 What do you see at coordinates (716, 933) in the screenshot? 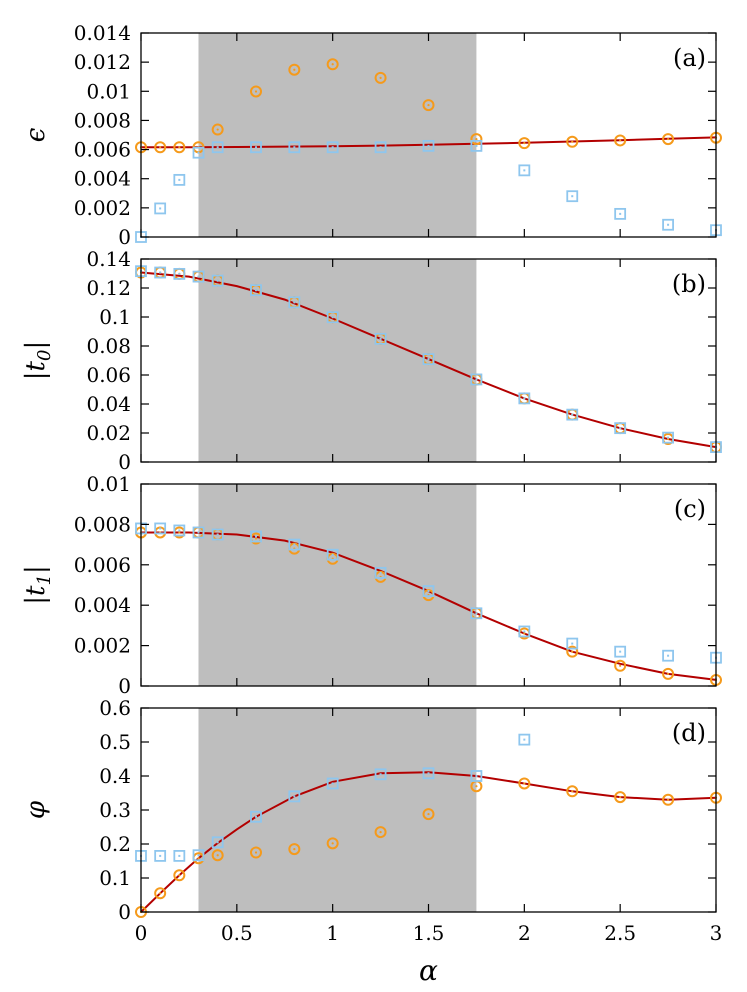
I see `x-tick-label: 3` at bounding box center [716, 933].